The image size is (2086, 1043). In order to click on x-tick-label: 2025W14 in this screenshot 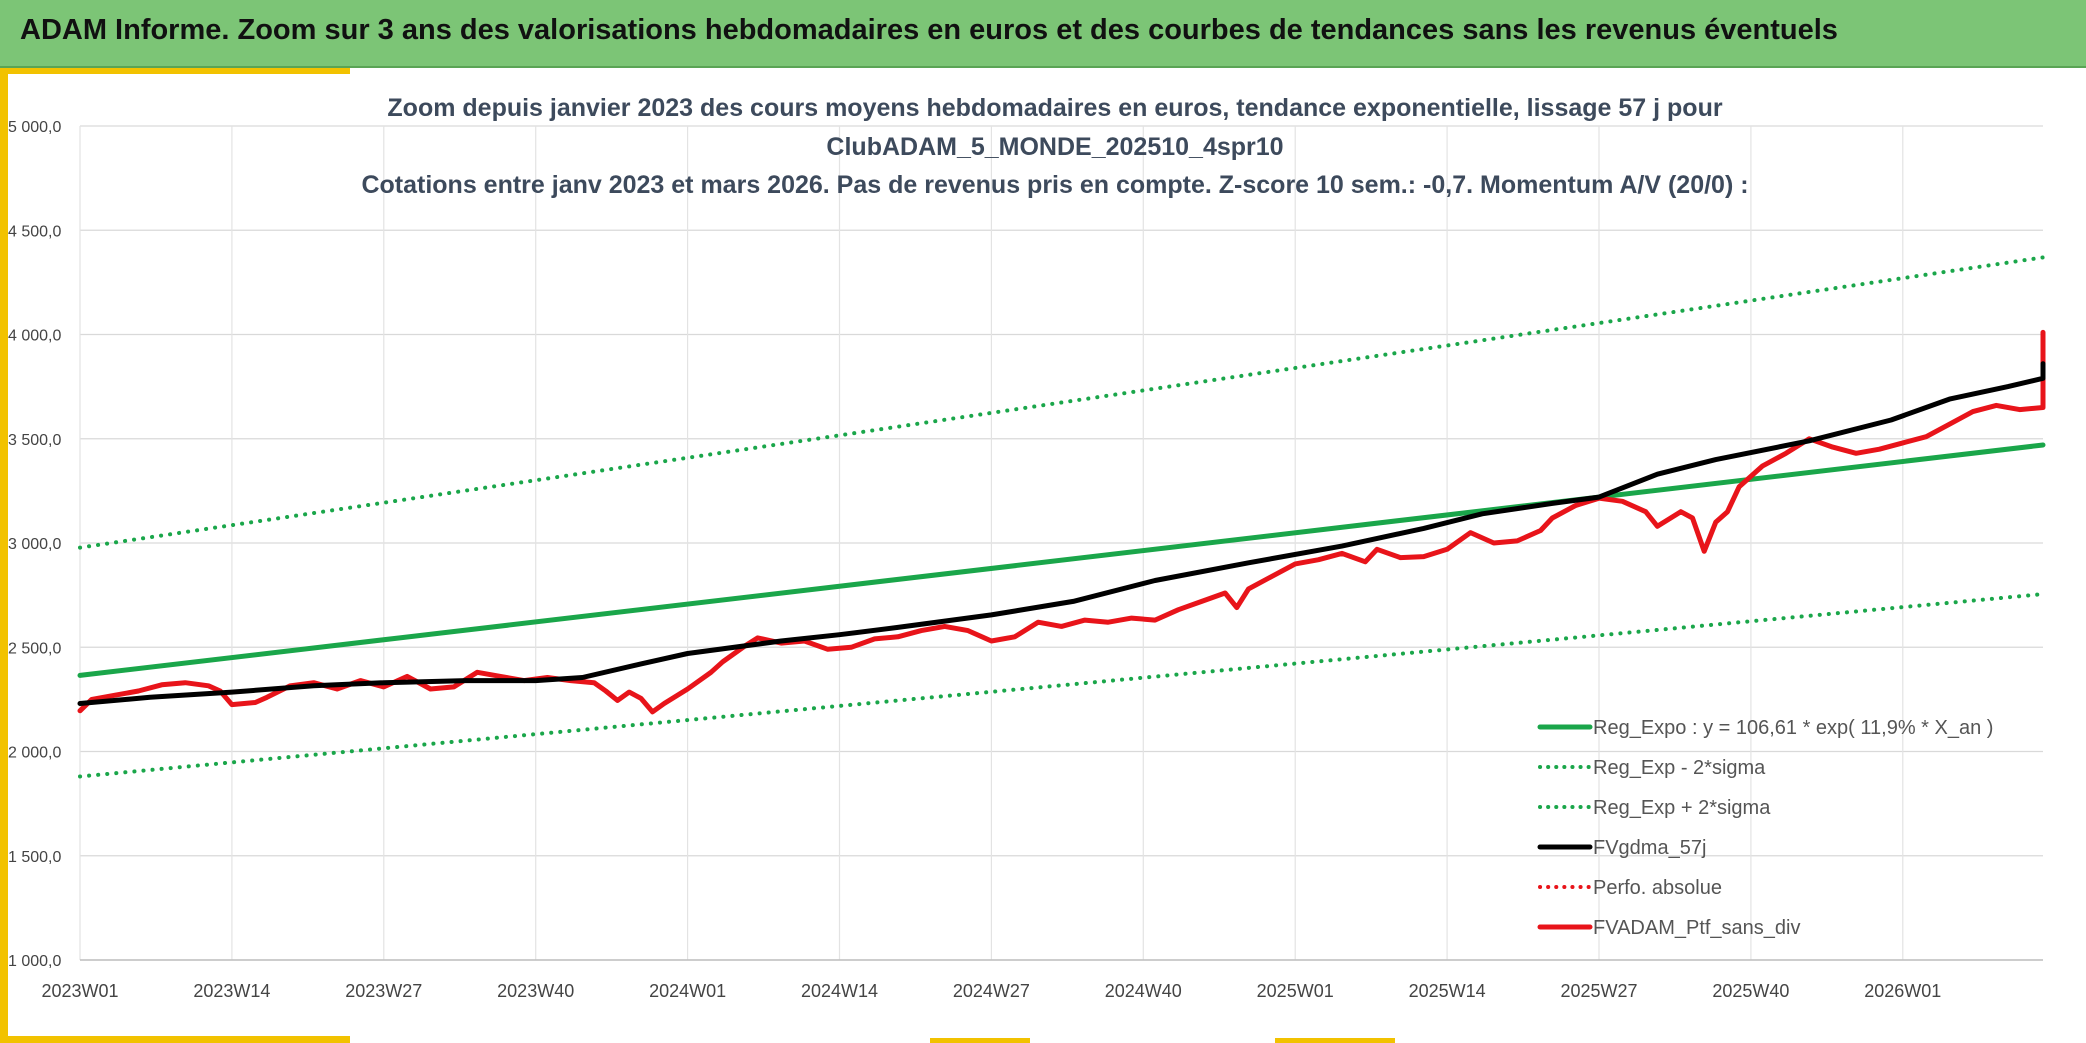, I will do `click(1447, 991)`.